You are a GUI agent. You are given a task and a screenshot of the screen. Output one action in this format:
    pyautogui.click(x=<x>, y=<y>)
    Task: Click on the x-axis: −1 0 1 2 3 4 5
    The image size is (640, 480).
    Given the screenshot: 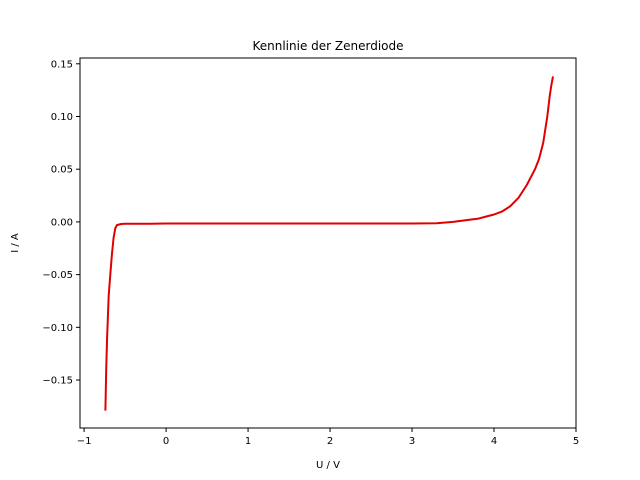 What is the action you would take?
    pyautogui.click(x=328, y=437)
    